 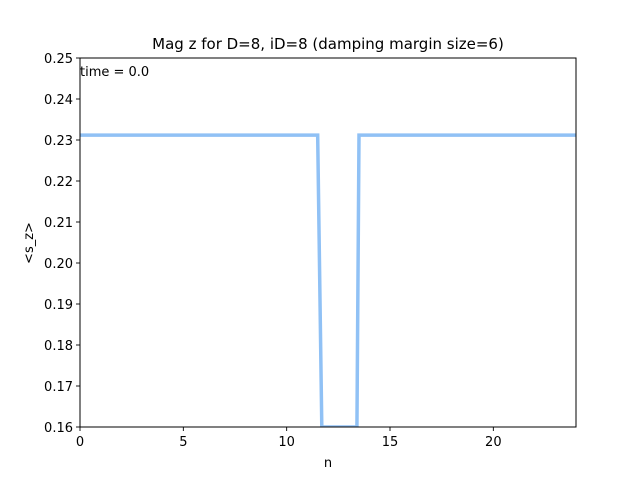 What do you see at coordinates (58, 264) in the screenshot?
I see `y-tick-label: 0.20` at bounding box center [58, 264].